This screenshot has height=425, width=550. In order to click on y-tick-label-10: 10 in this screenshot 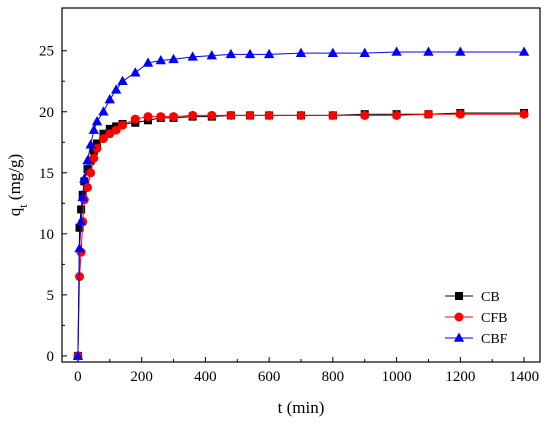, I will do `click(46, 235)`.